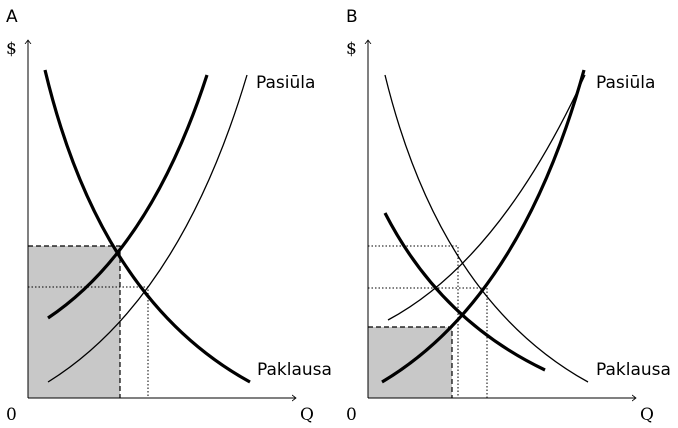 Image resolution: width=678 pixels, height=428 pixels. I want to click on shaded-area, so click(74, 322).